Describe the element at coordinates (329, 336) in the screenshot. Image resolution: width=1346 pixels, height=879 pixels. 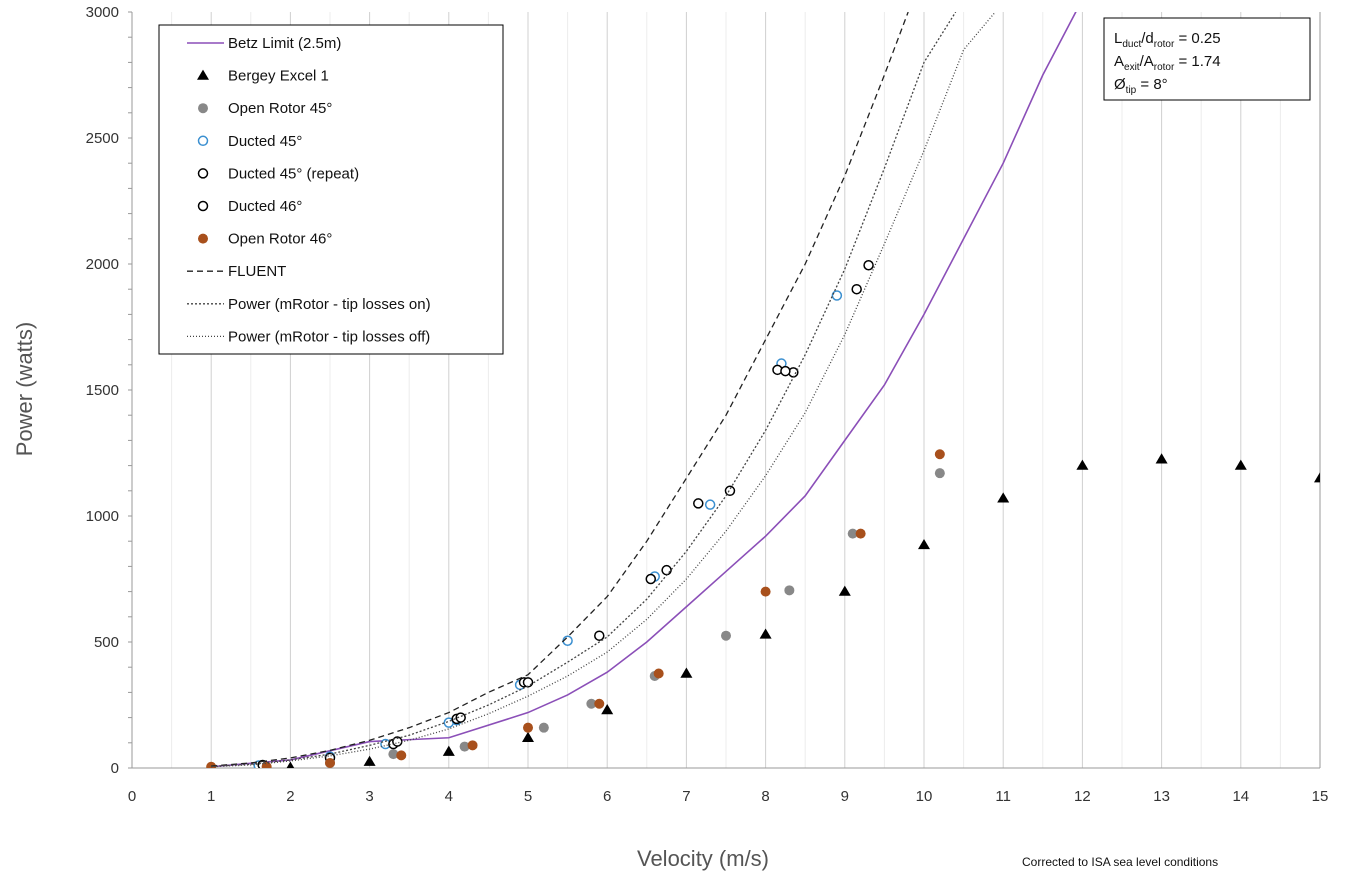
I see `legend-label: Power (mRotor - tip losses off)` at that location.